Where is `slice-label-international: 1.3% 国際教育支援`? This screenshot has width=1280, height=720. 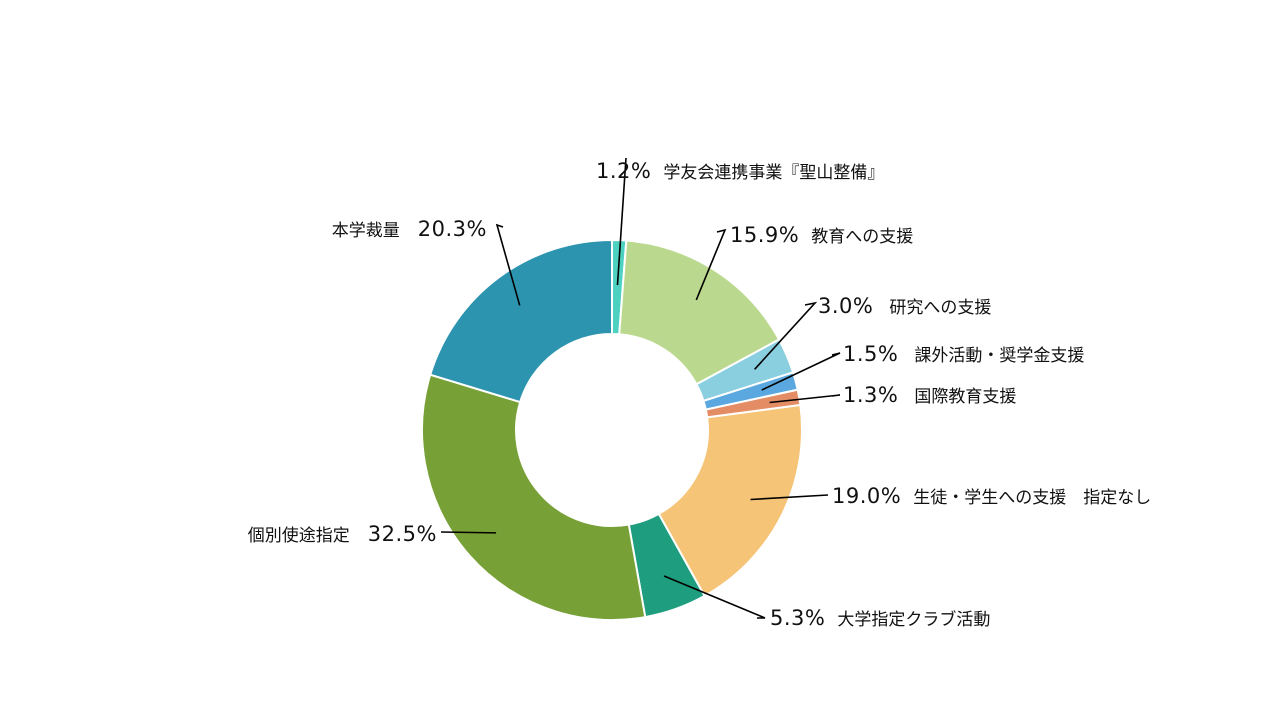
slice-label-international: 1.3% 国際教育支援 is located at coordinates (929, 395).